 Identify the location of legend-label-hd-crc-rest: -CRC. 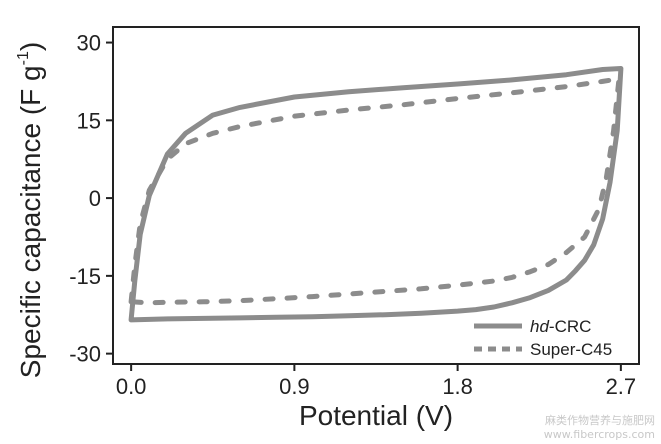
(570, 326).